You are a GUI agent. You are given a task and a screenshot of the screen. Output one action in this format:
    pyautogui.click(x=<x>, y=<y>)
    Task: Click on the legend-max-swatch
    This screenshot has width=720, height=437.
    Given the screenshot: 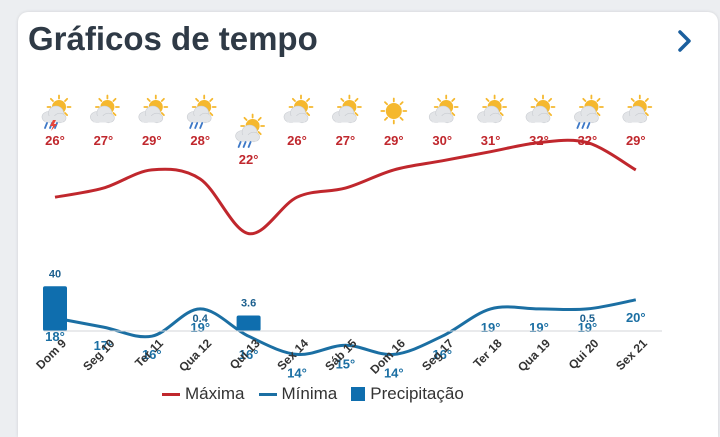 What is the action you would take?
    pyautogui.click(x=171, y=394)
    